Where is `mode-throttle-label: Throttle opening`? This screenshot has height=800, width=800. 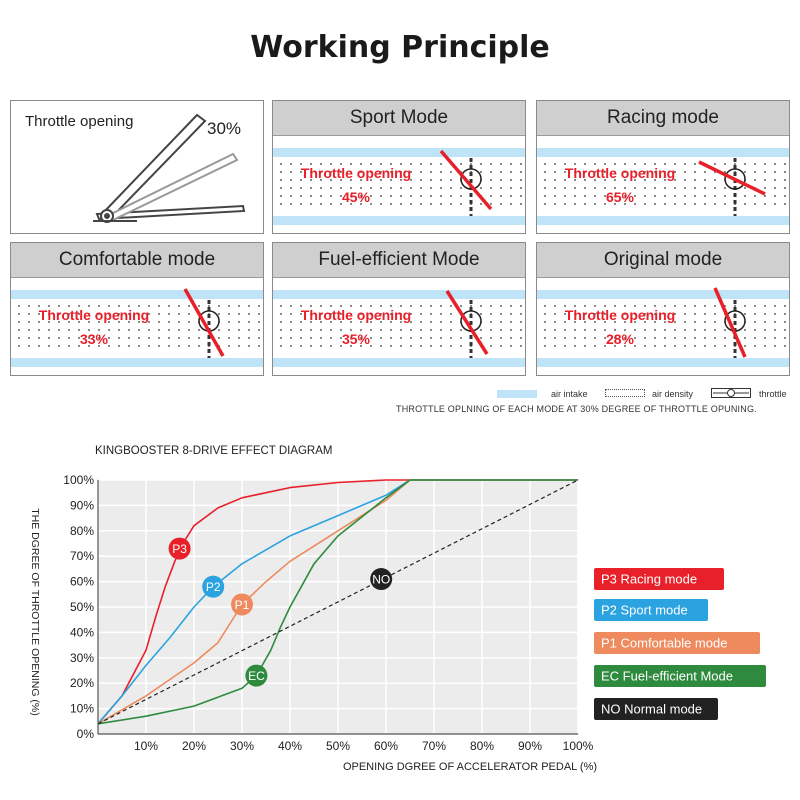
mode-throttle-label: Throttle opening is located at coordinates (620, 173).